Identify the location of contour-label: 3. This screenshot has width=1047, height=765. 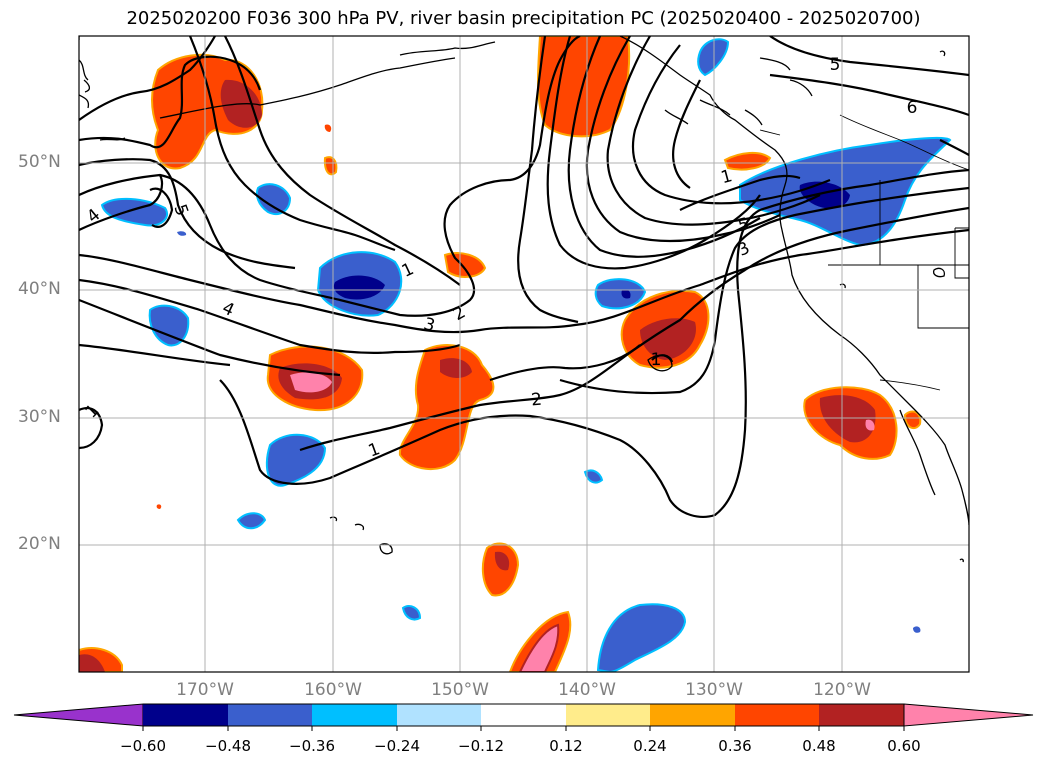
(429, 325).